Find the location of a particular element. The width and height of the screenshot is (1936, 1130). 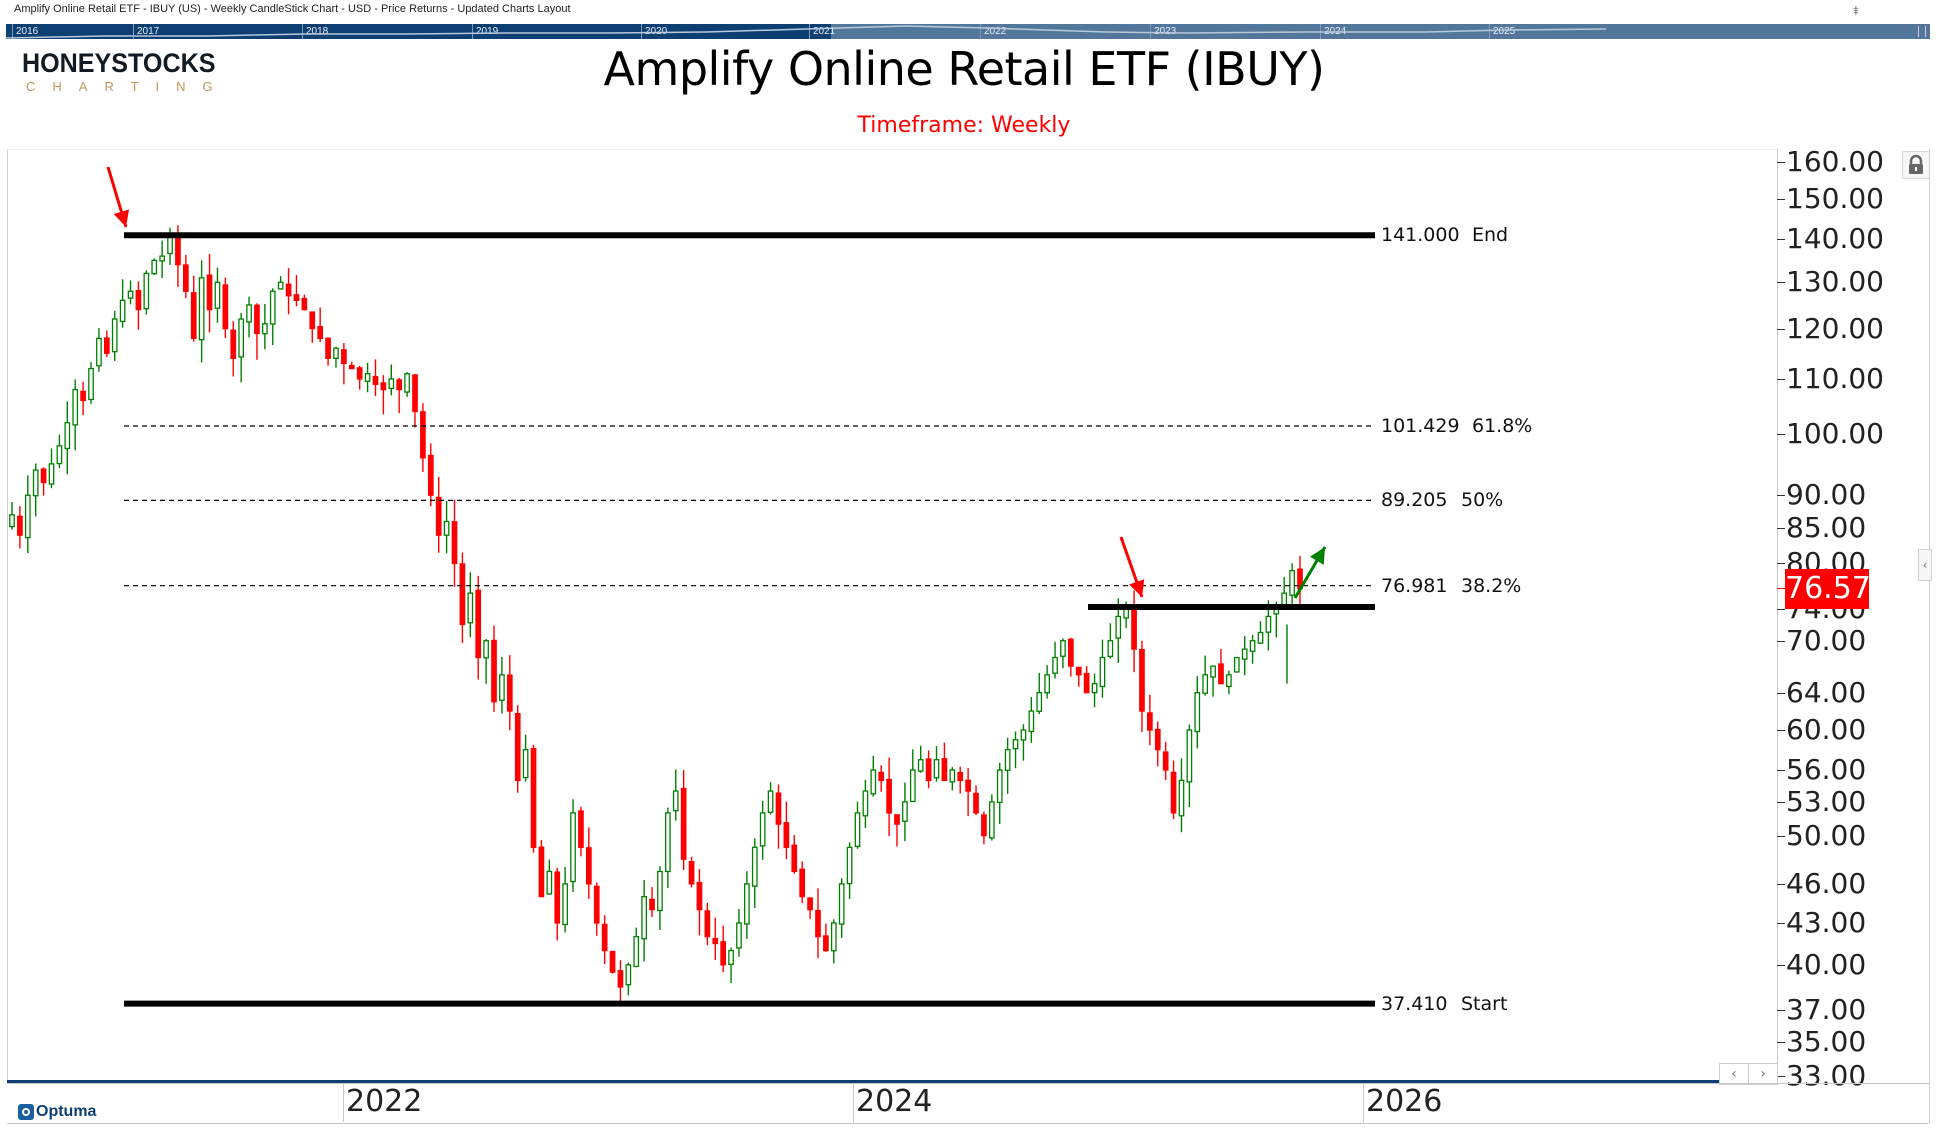

y-tick-label: 90.00 is located at coordinates (1826, 495).